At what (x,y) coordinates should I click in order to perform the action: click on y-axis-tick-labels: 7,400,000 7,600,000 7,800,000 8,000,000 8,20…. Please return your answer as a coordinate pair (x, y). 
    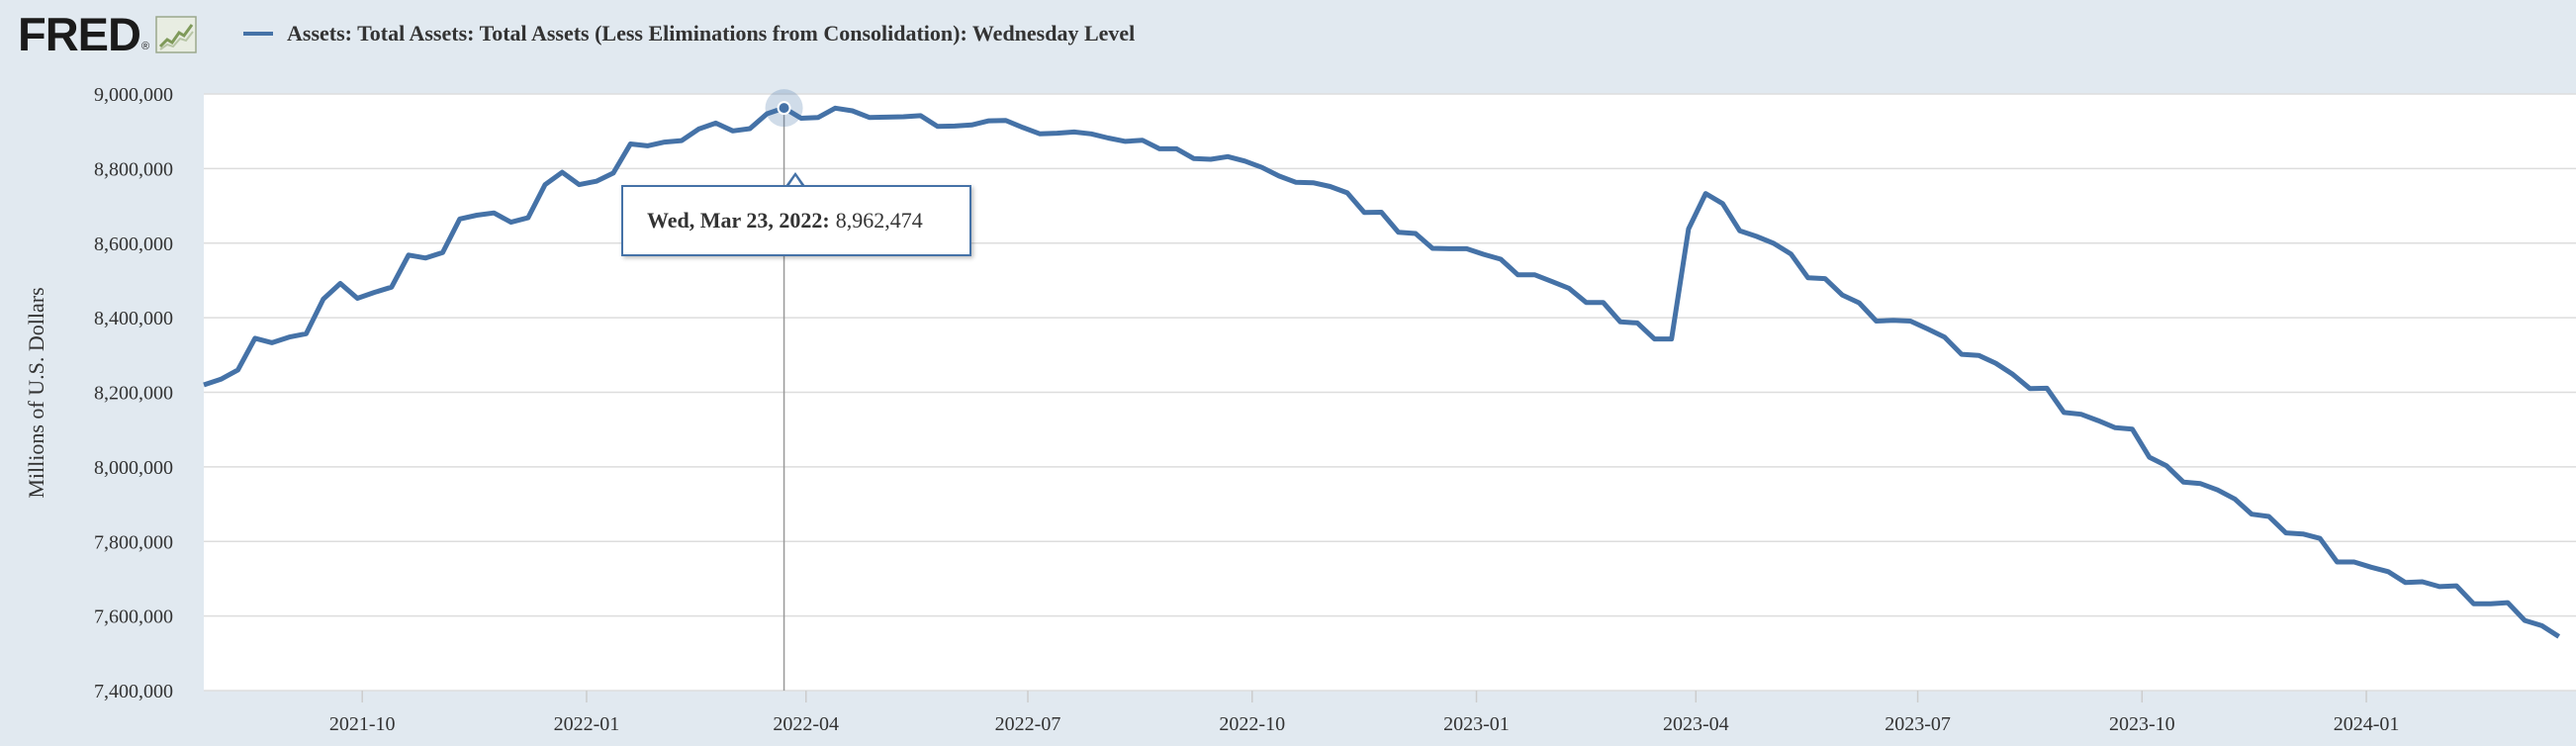
    Looking at the image, I should click on (133, 393).